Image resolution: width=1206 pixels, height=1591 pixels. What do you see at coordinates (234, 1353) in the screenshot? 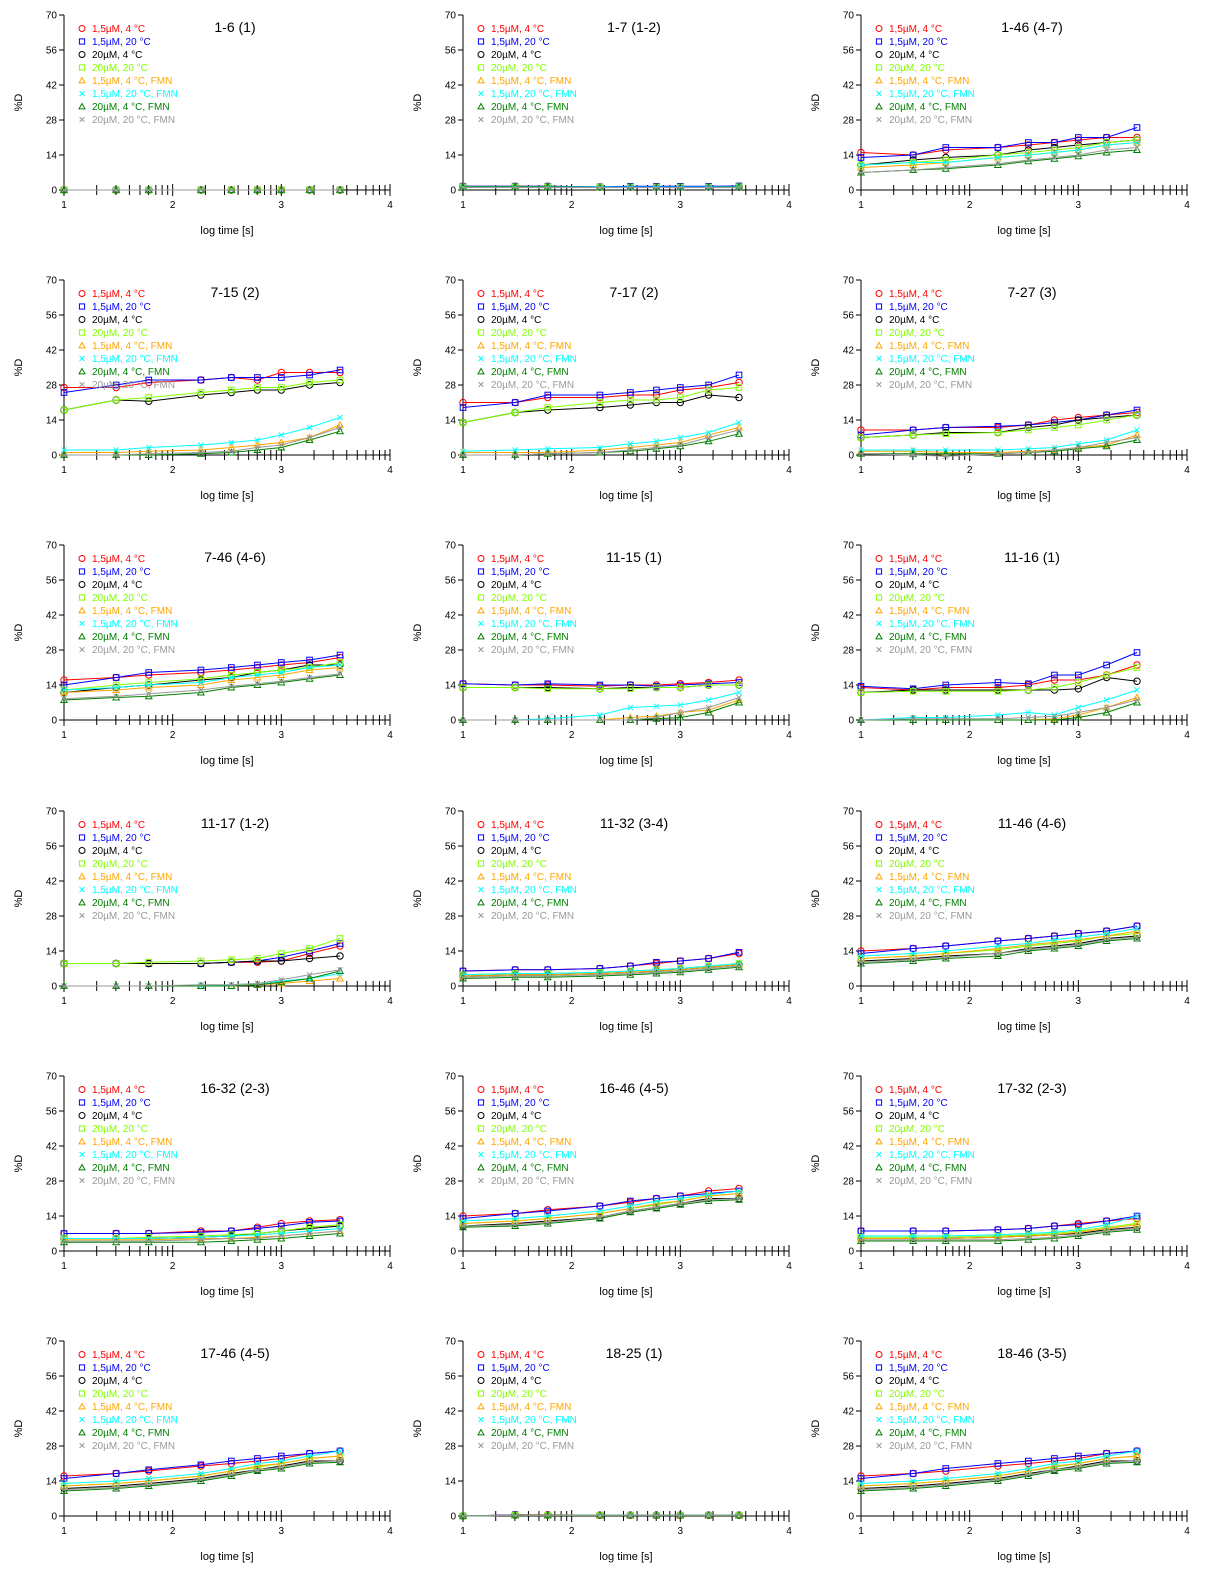
I see `chart-title: 17-46 (4-5)` at bounding box center [234, 1353].